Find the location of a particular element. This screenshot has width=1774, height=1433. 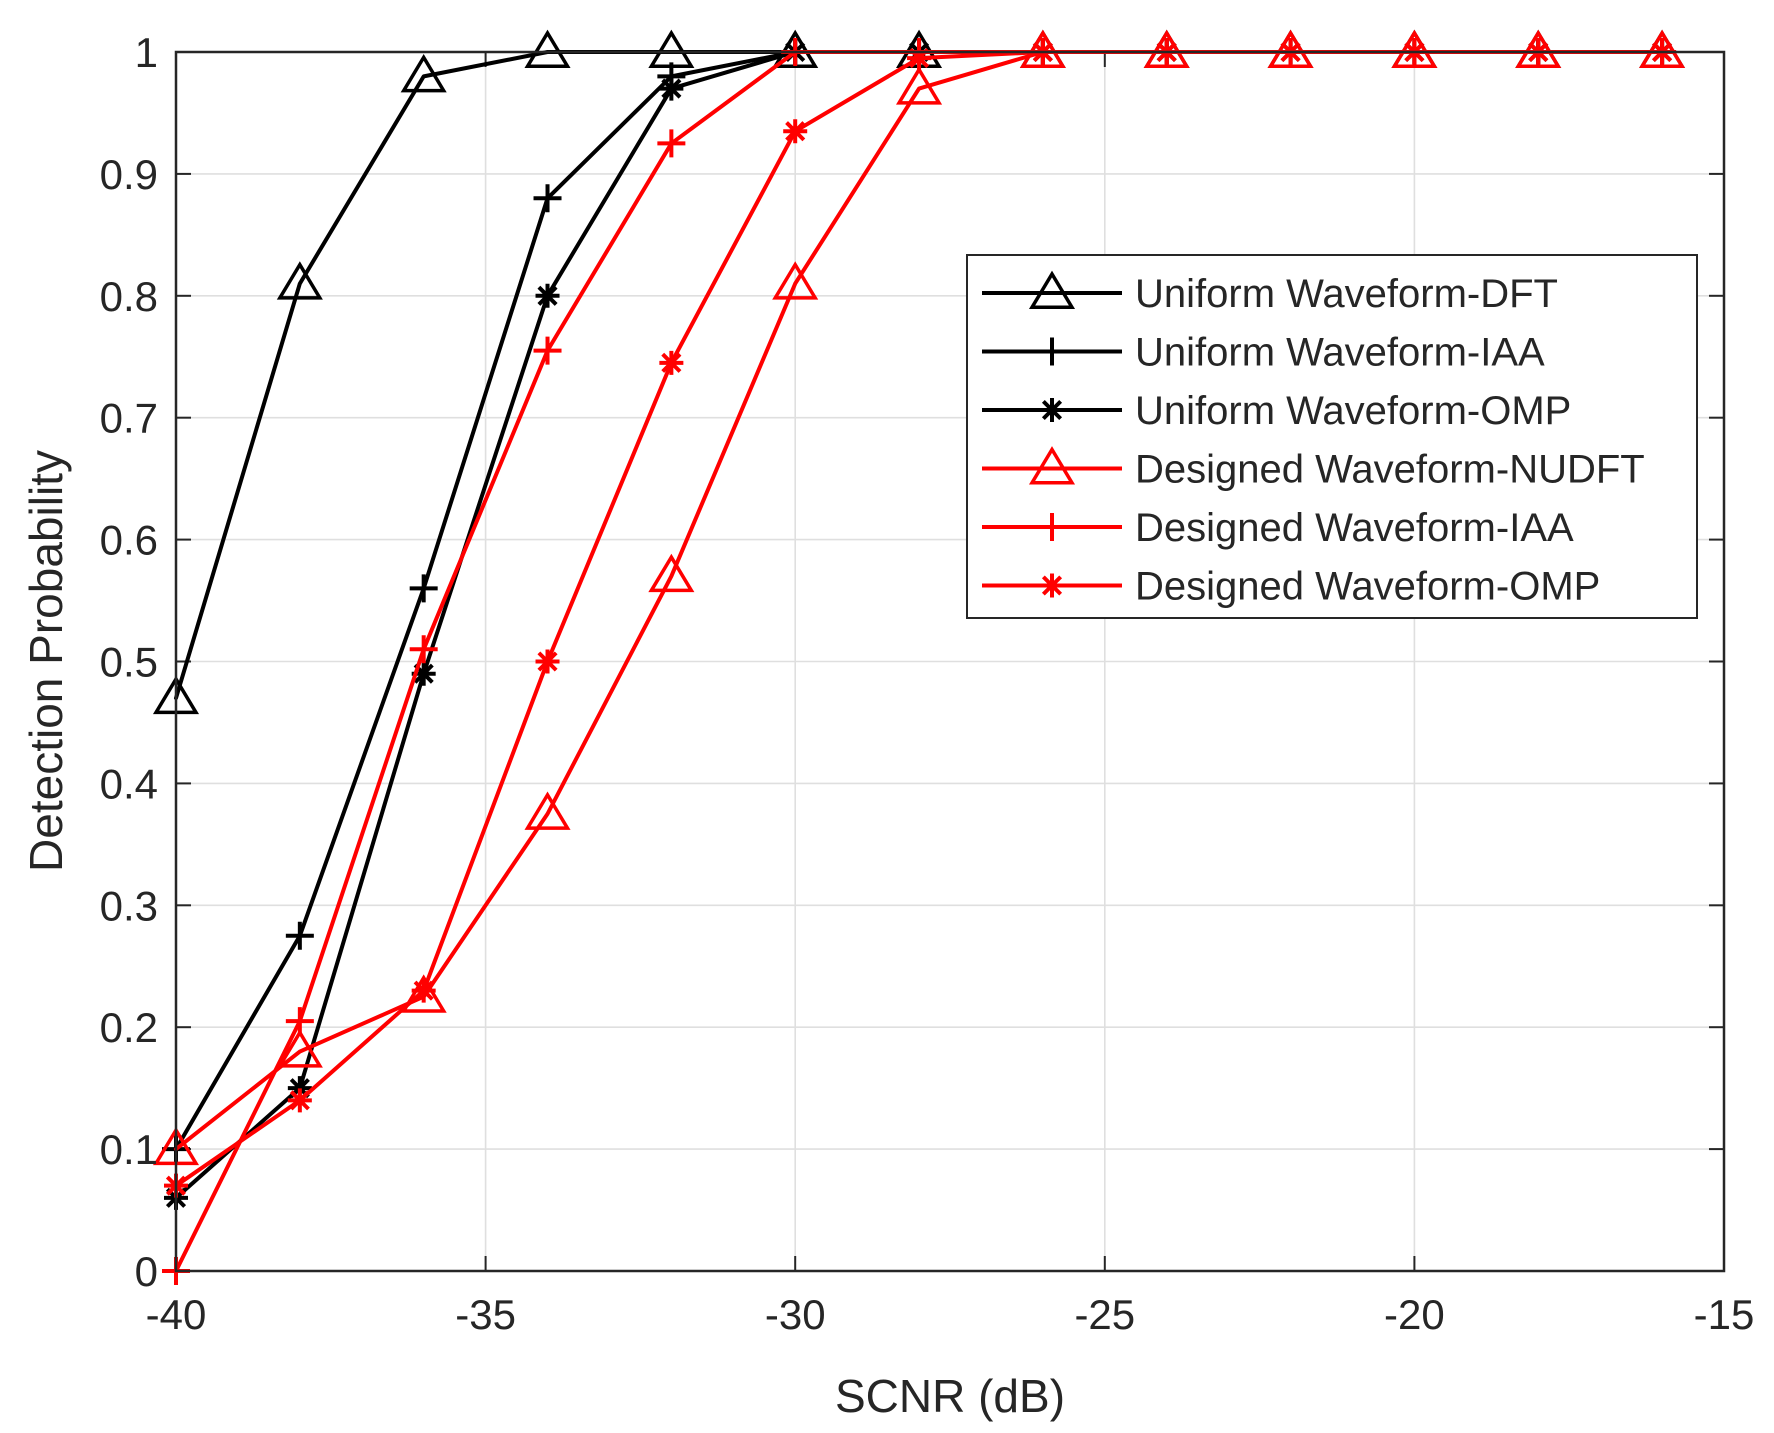

y-tick-label: 1 is located at coordinates (146, 52).